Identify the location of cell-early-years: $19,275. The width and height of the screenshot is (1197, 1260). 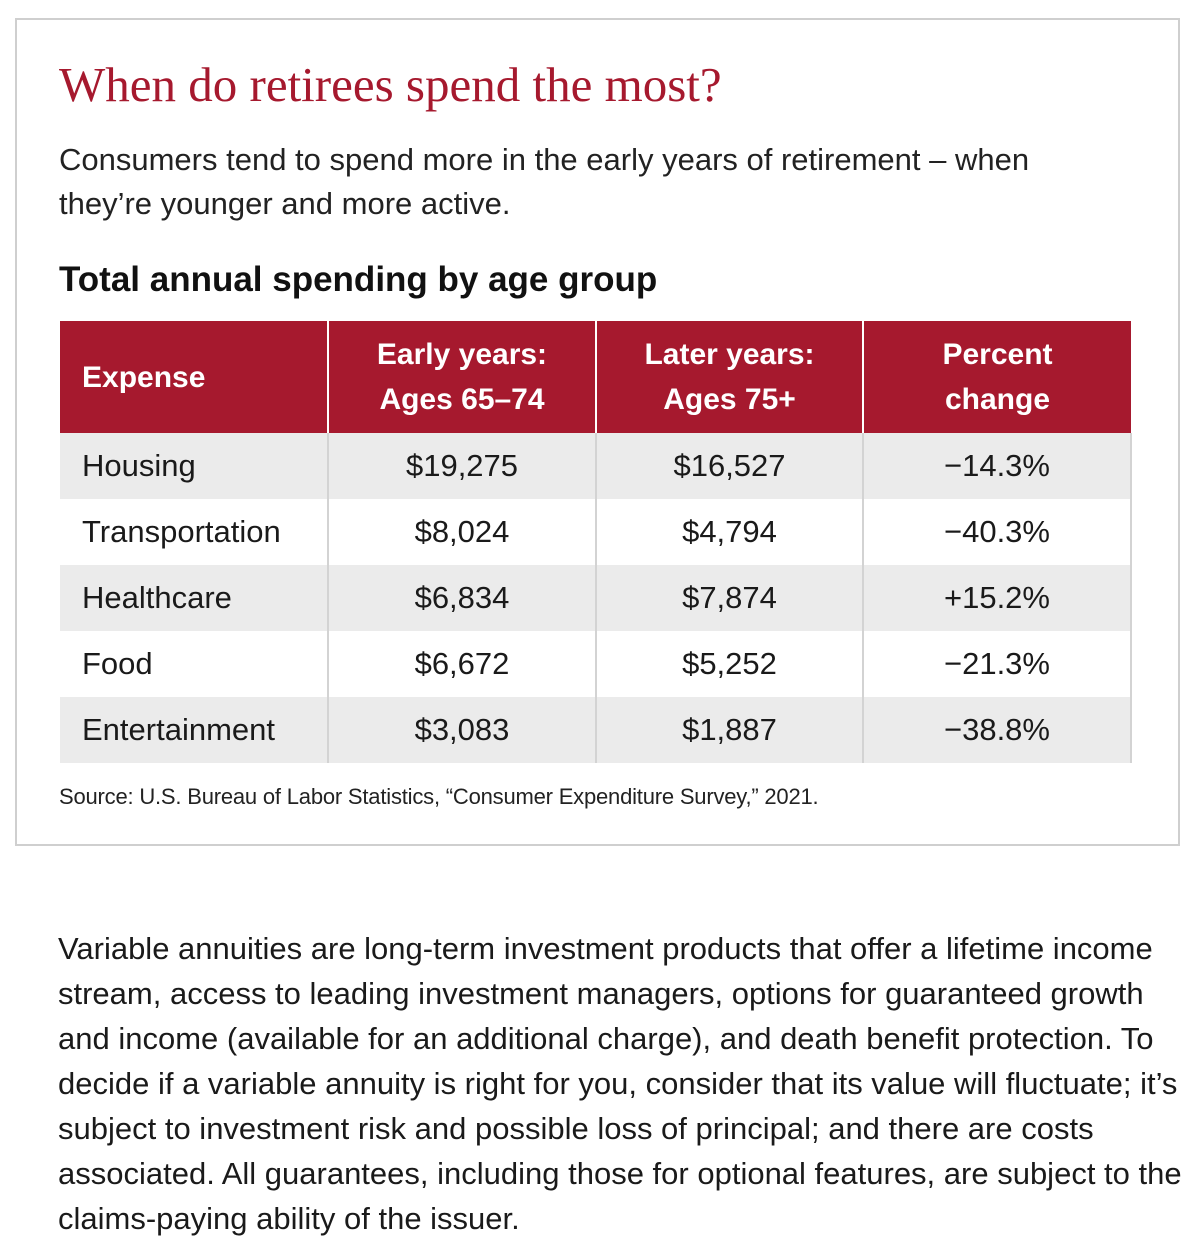
(461, 466).